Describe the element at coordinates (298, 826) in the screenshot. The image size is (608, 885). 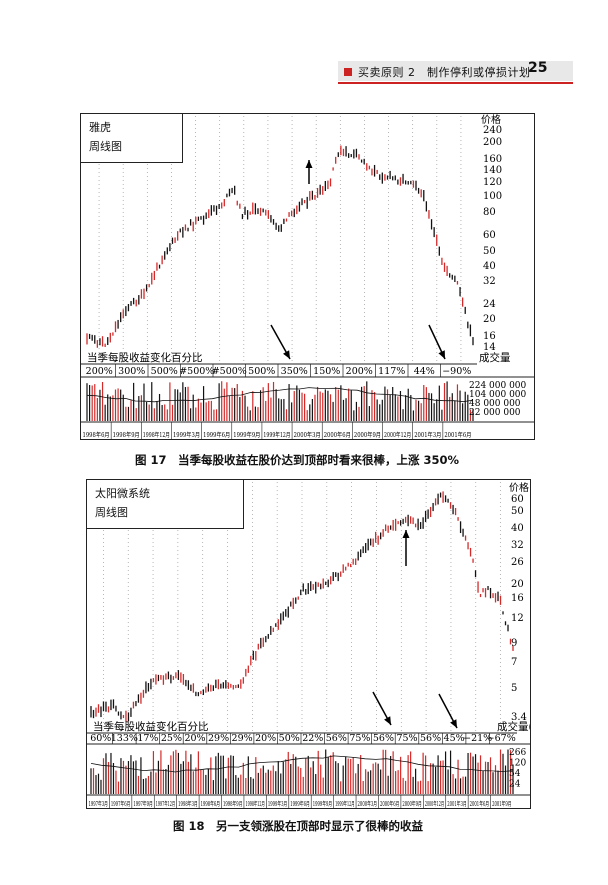
I see `figure-caption: 图 18 另一支领涨股在顶部时显示了很棒的收益` at that location.